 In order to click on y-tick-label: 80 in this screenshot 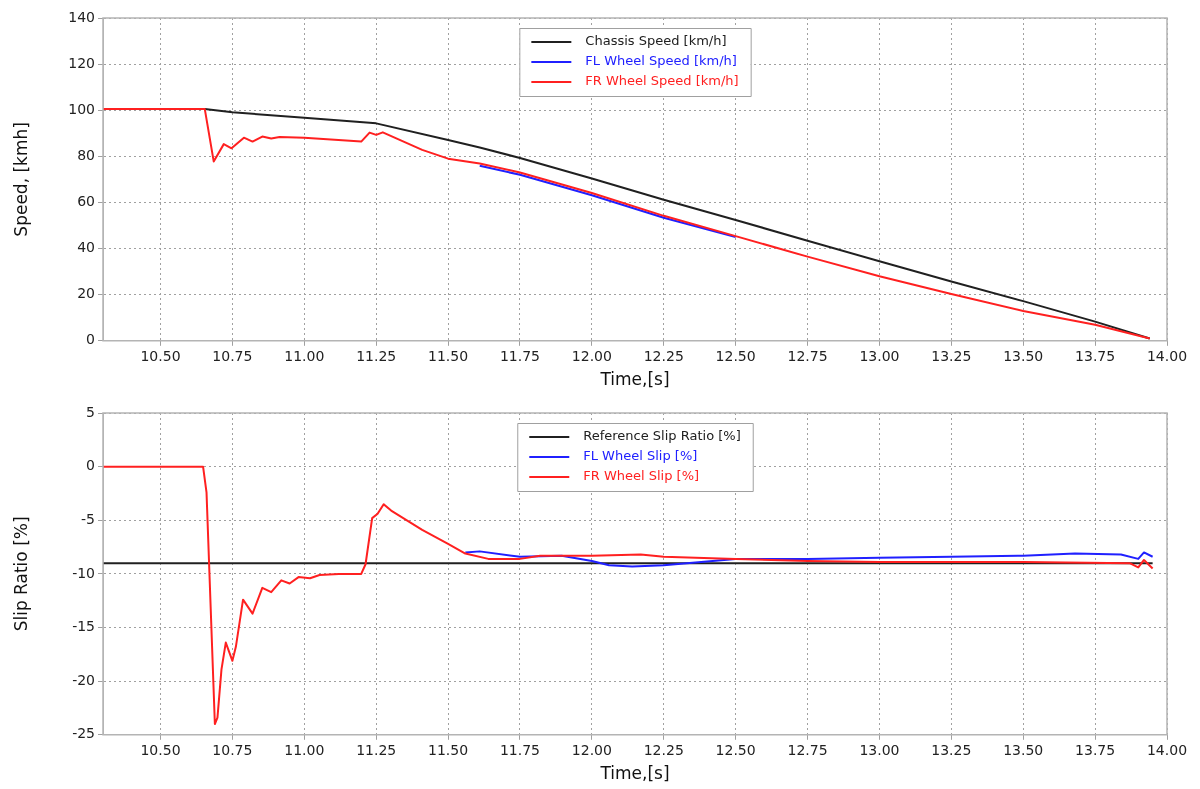, I will do `click(86, 154)`.